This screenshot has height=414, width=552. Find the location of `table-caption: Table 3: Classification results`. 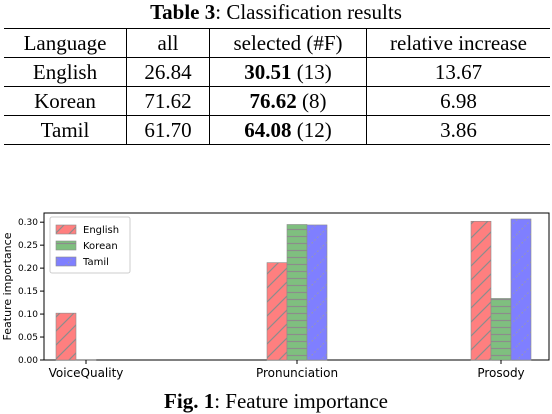

table-caption: Table 3: Classification results is located at coordinates (276, 12).